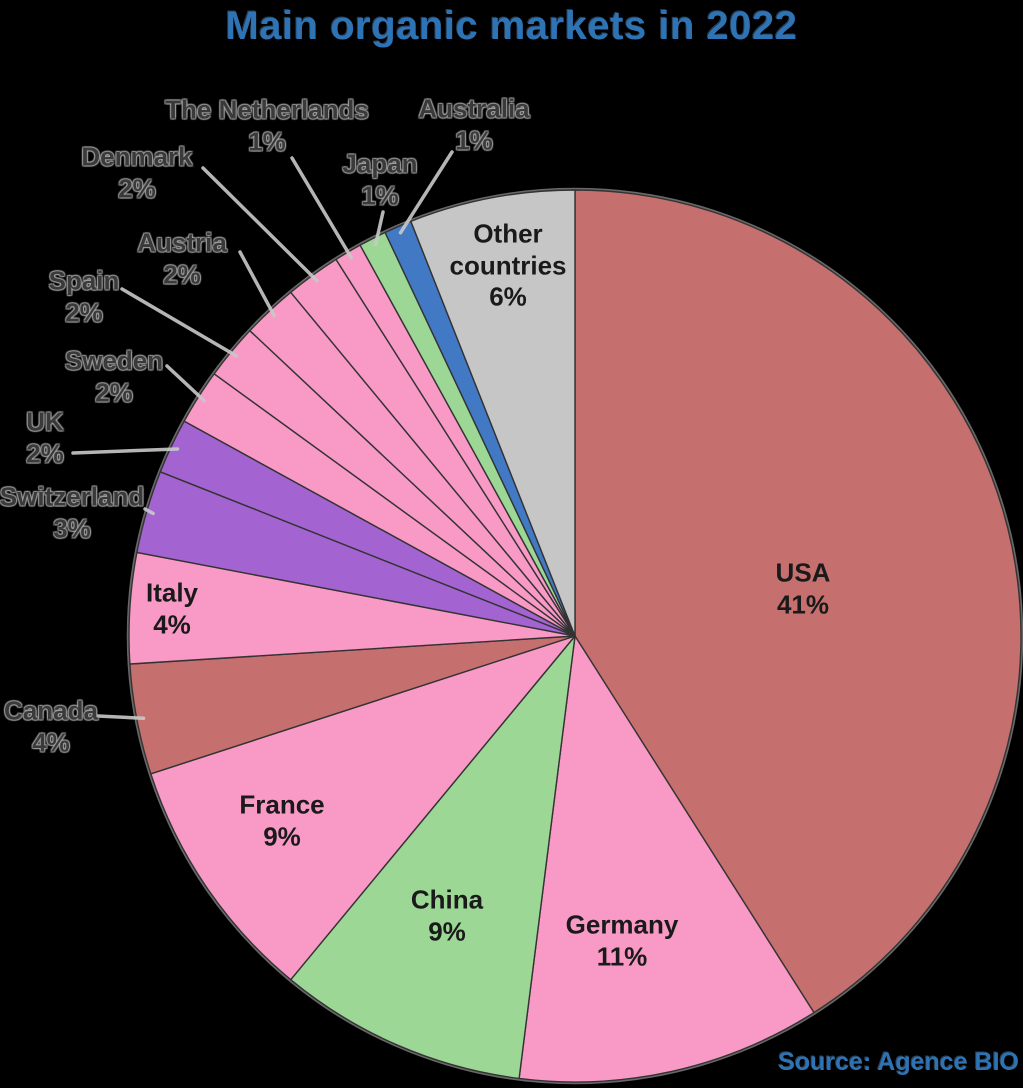 The width and height of the screenshot is (1023, 1088). What do you see at coordinates (260, 224) in the screenshot?
I see `leader-line-denmark` at bounding box center [260, 224].